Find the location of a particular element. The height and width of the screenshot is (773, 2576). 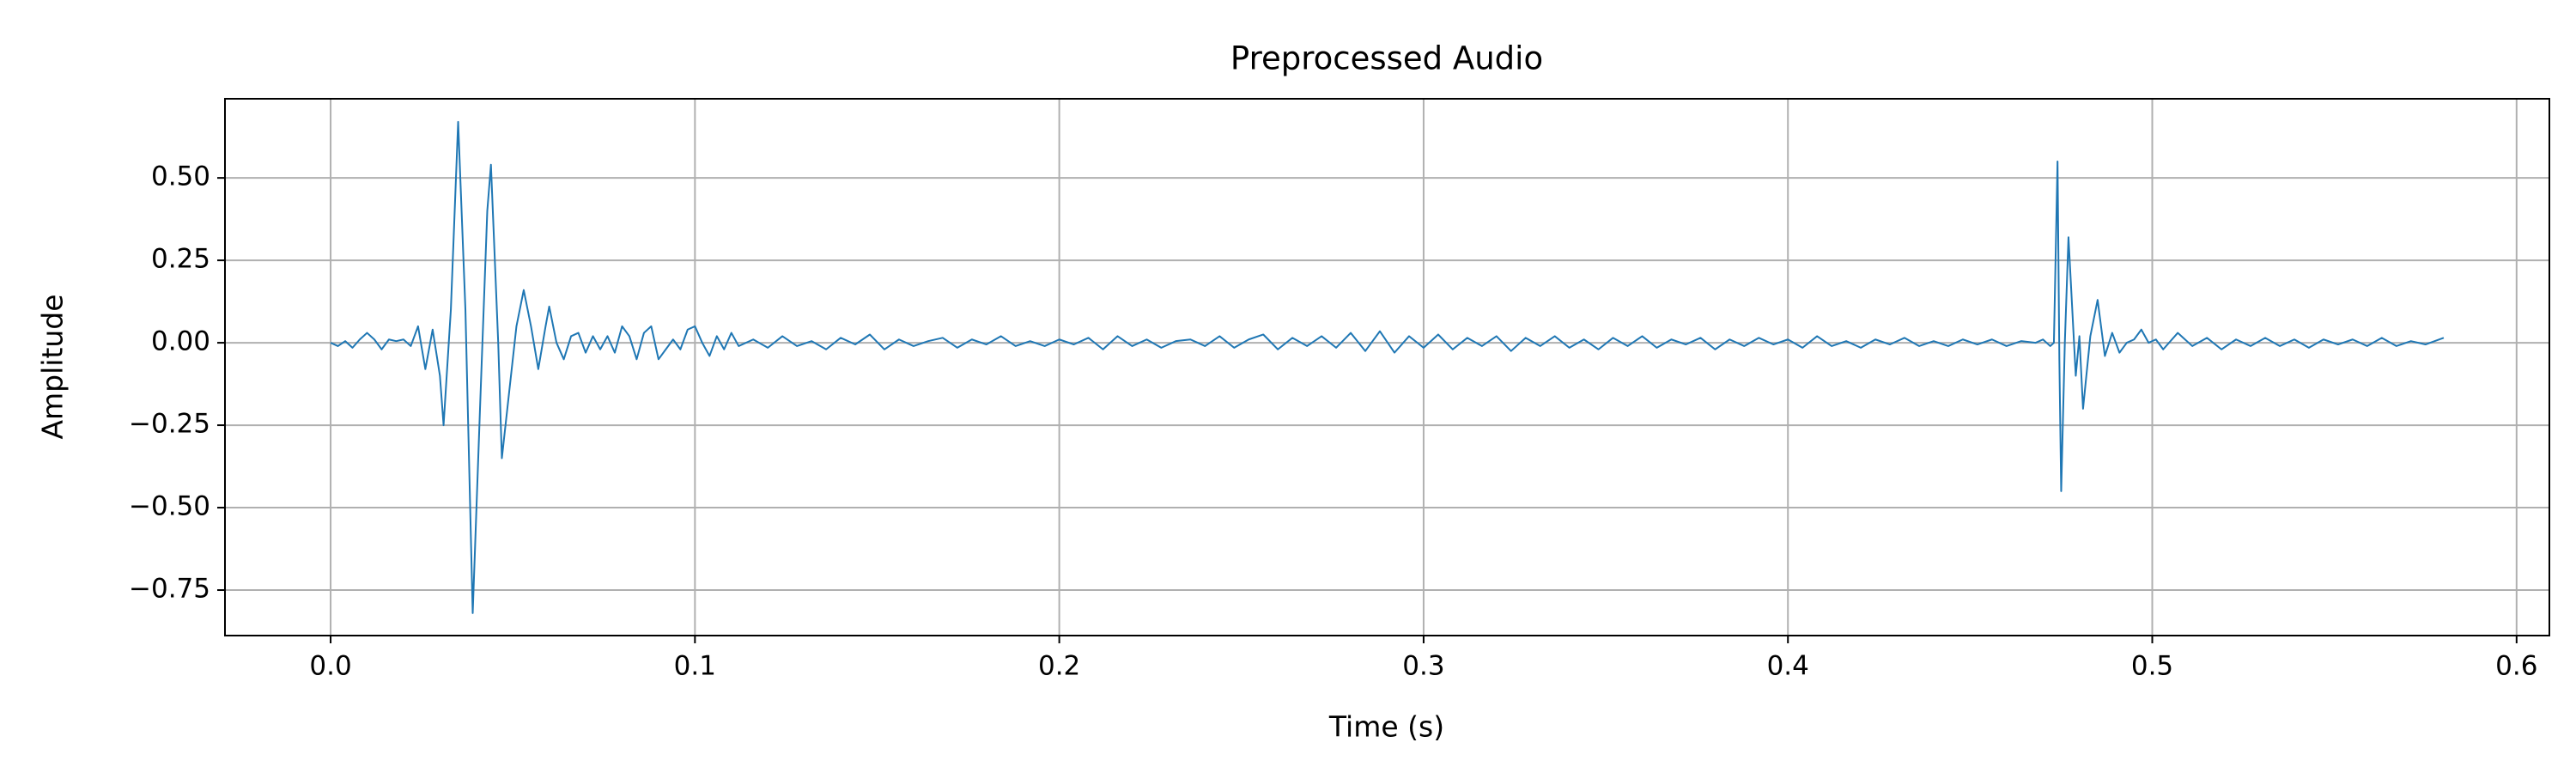

y-tick-label: 0.00 is located at coordinates (180, 341).